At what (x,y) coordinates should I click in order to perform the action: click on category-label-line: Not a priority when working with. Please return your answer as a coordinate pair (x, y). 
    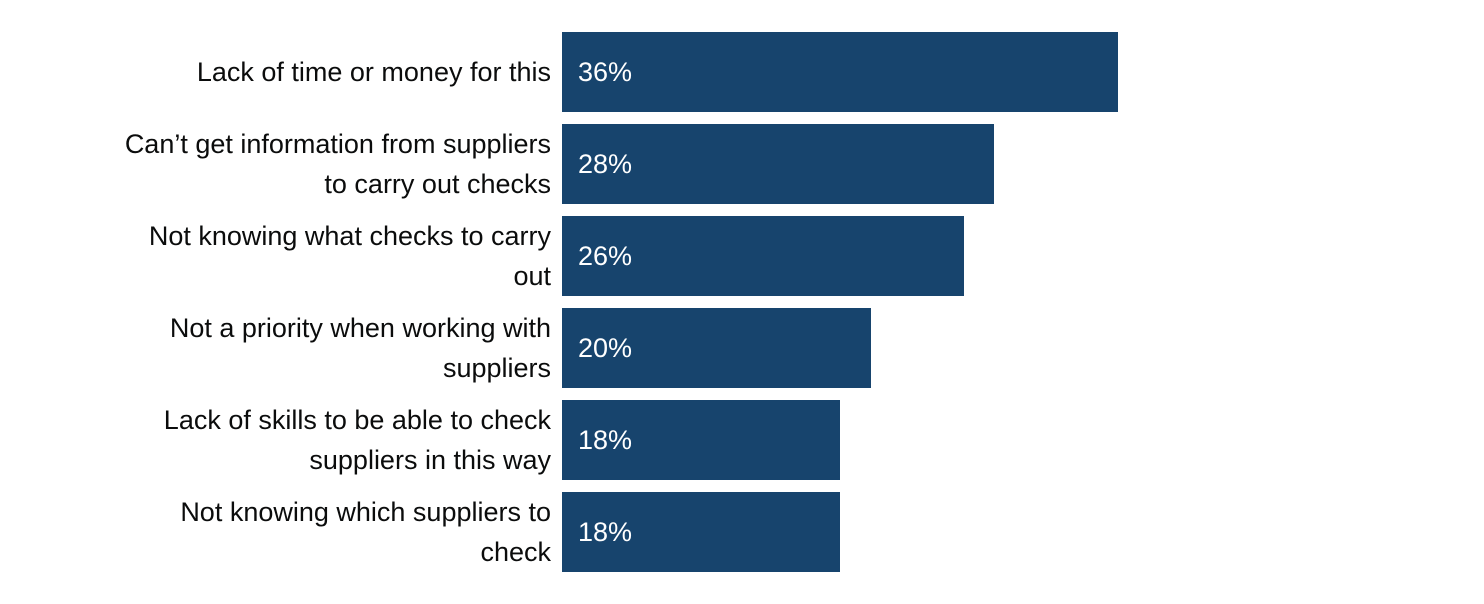
    Looking at the image, I should click on (360, 328).